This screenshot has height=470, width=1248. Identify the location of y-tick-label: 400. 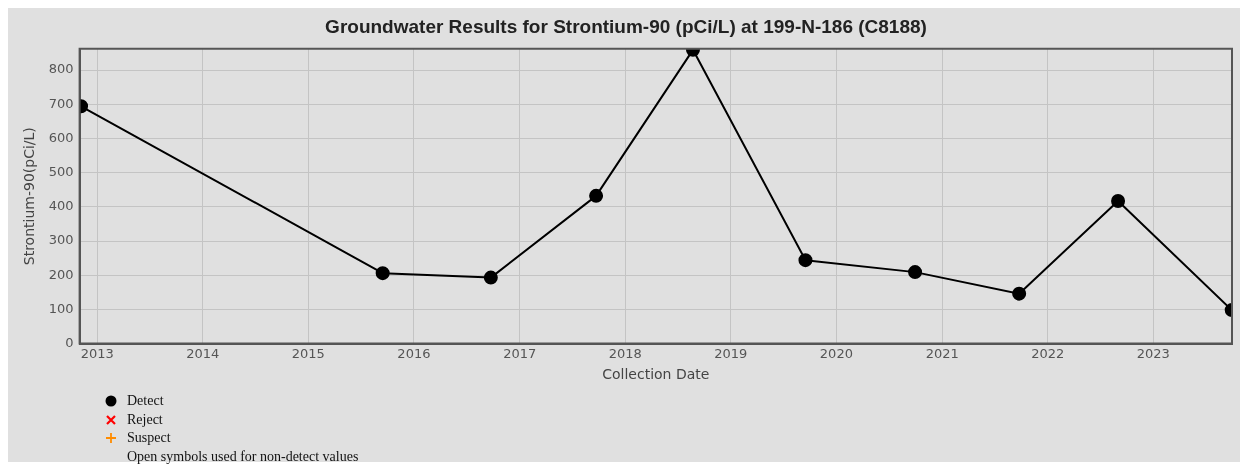
(61, 206).